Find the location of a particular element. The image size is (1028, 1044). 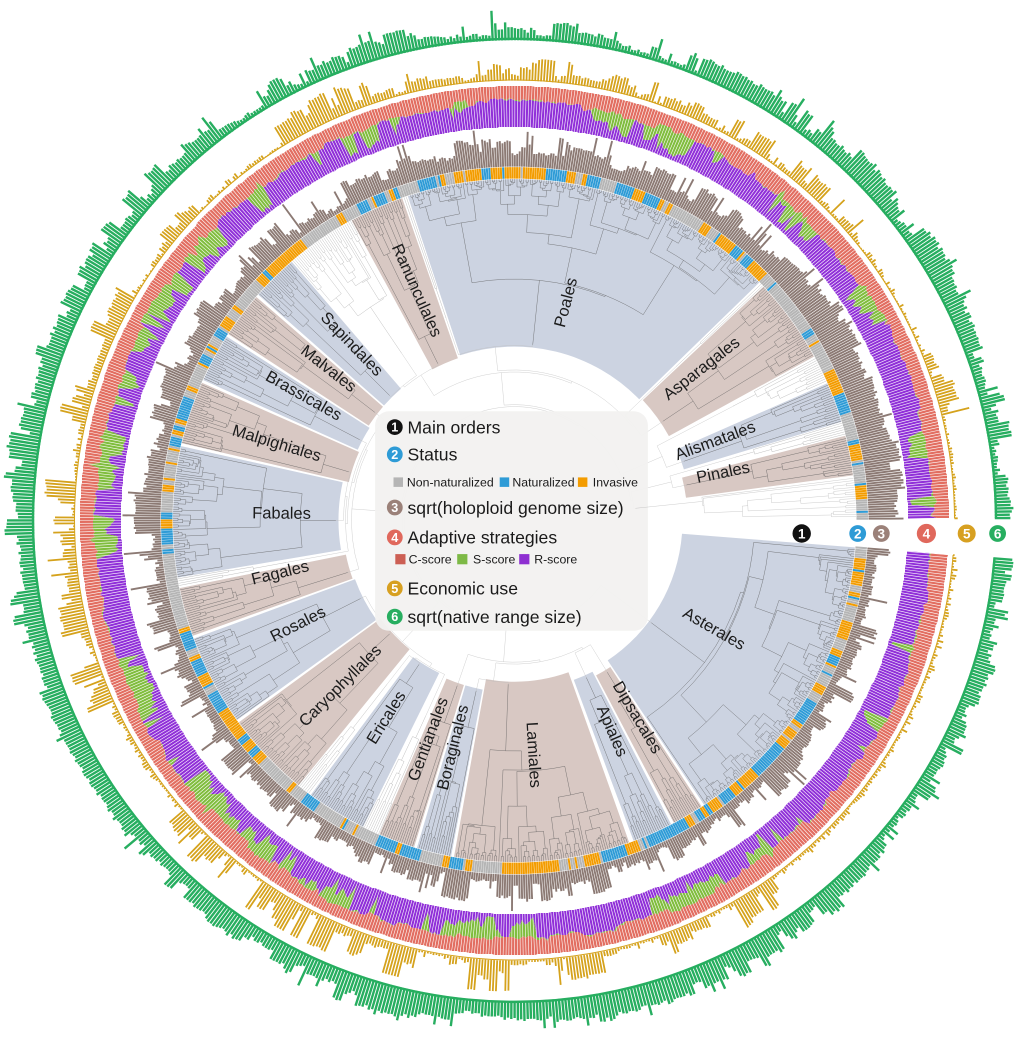

svg-text: Status is located at coordinates (433, 455).